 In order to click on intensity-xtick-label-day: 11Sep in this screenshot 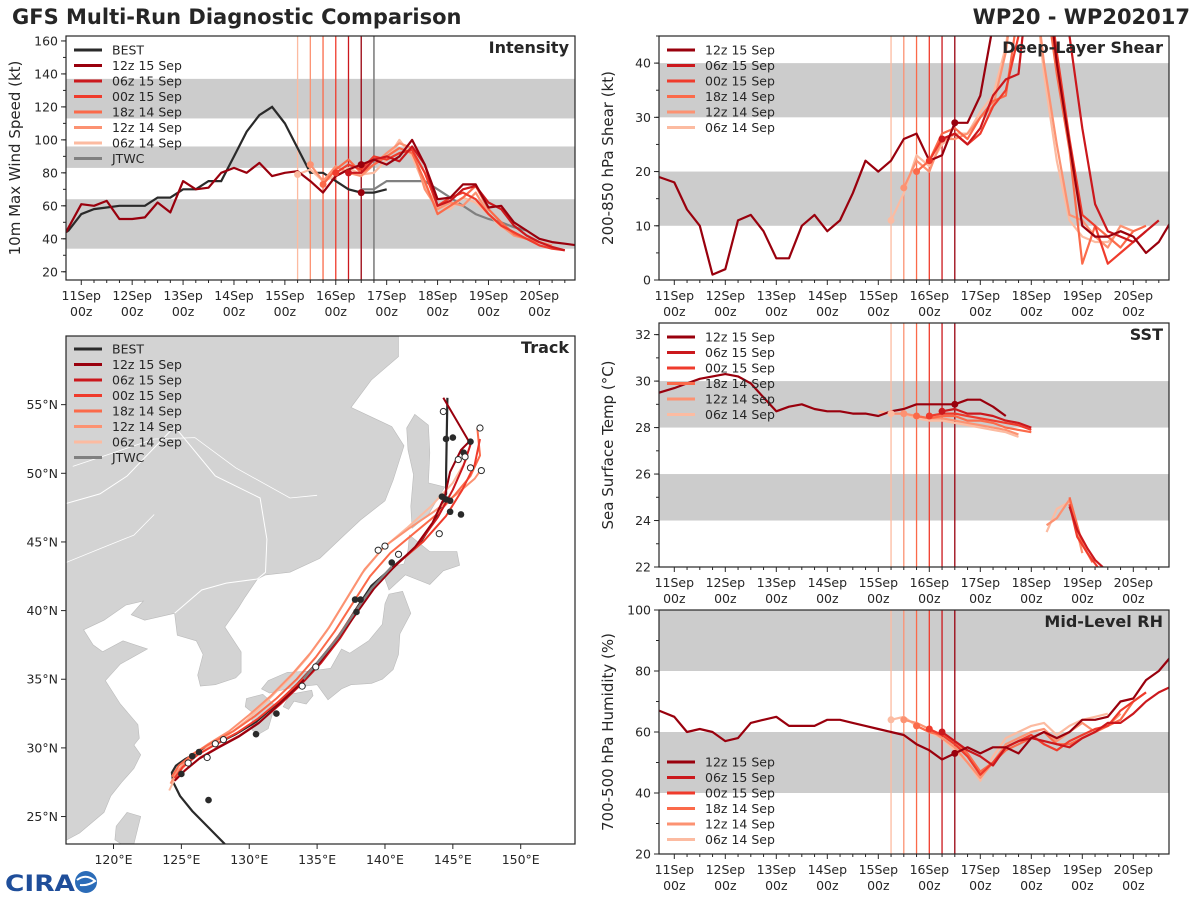, I will do `click(82, 295)`.